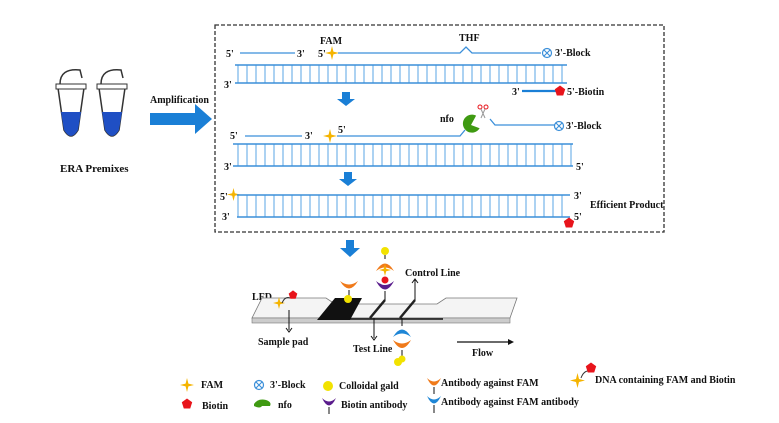 Image resolution: width=779 pixels, height=423 pixels. Describe the element at coordinates (374, 405) in the screenshot. I see `legend-label: Biotin antibody` at that location.